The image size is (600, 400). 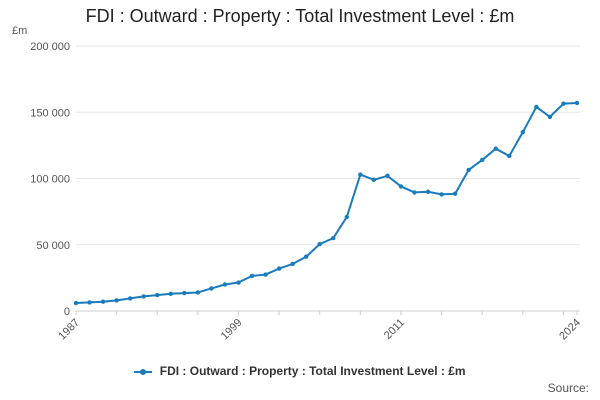 I want to click on y-tick-label: 100 000, so click(x=50, y=180).